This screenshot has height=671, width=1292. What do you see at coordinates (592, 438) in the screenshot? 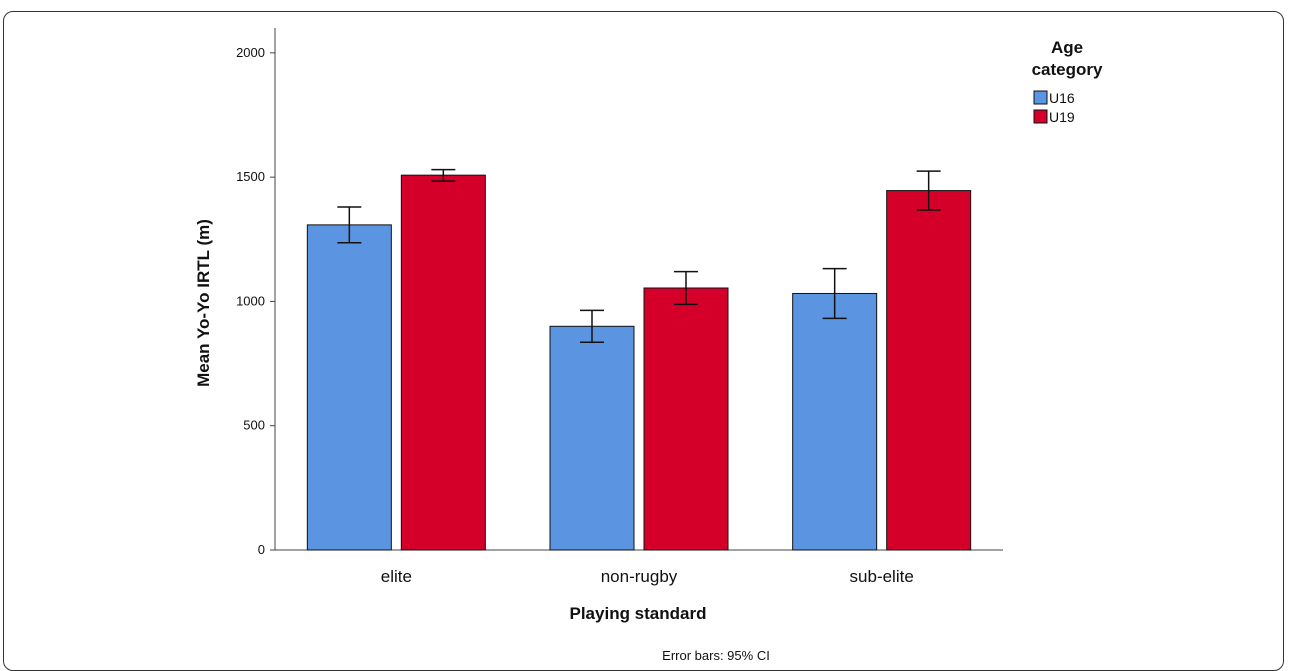
I see `bar-u16-non-rugby` at bounding box center [592, 438].